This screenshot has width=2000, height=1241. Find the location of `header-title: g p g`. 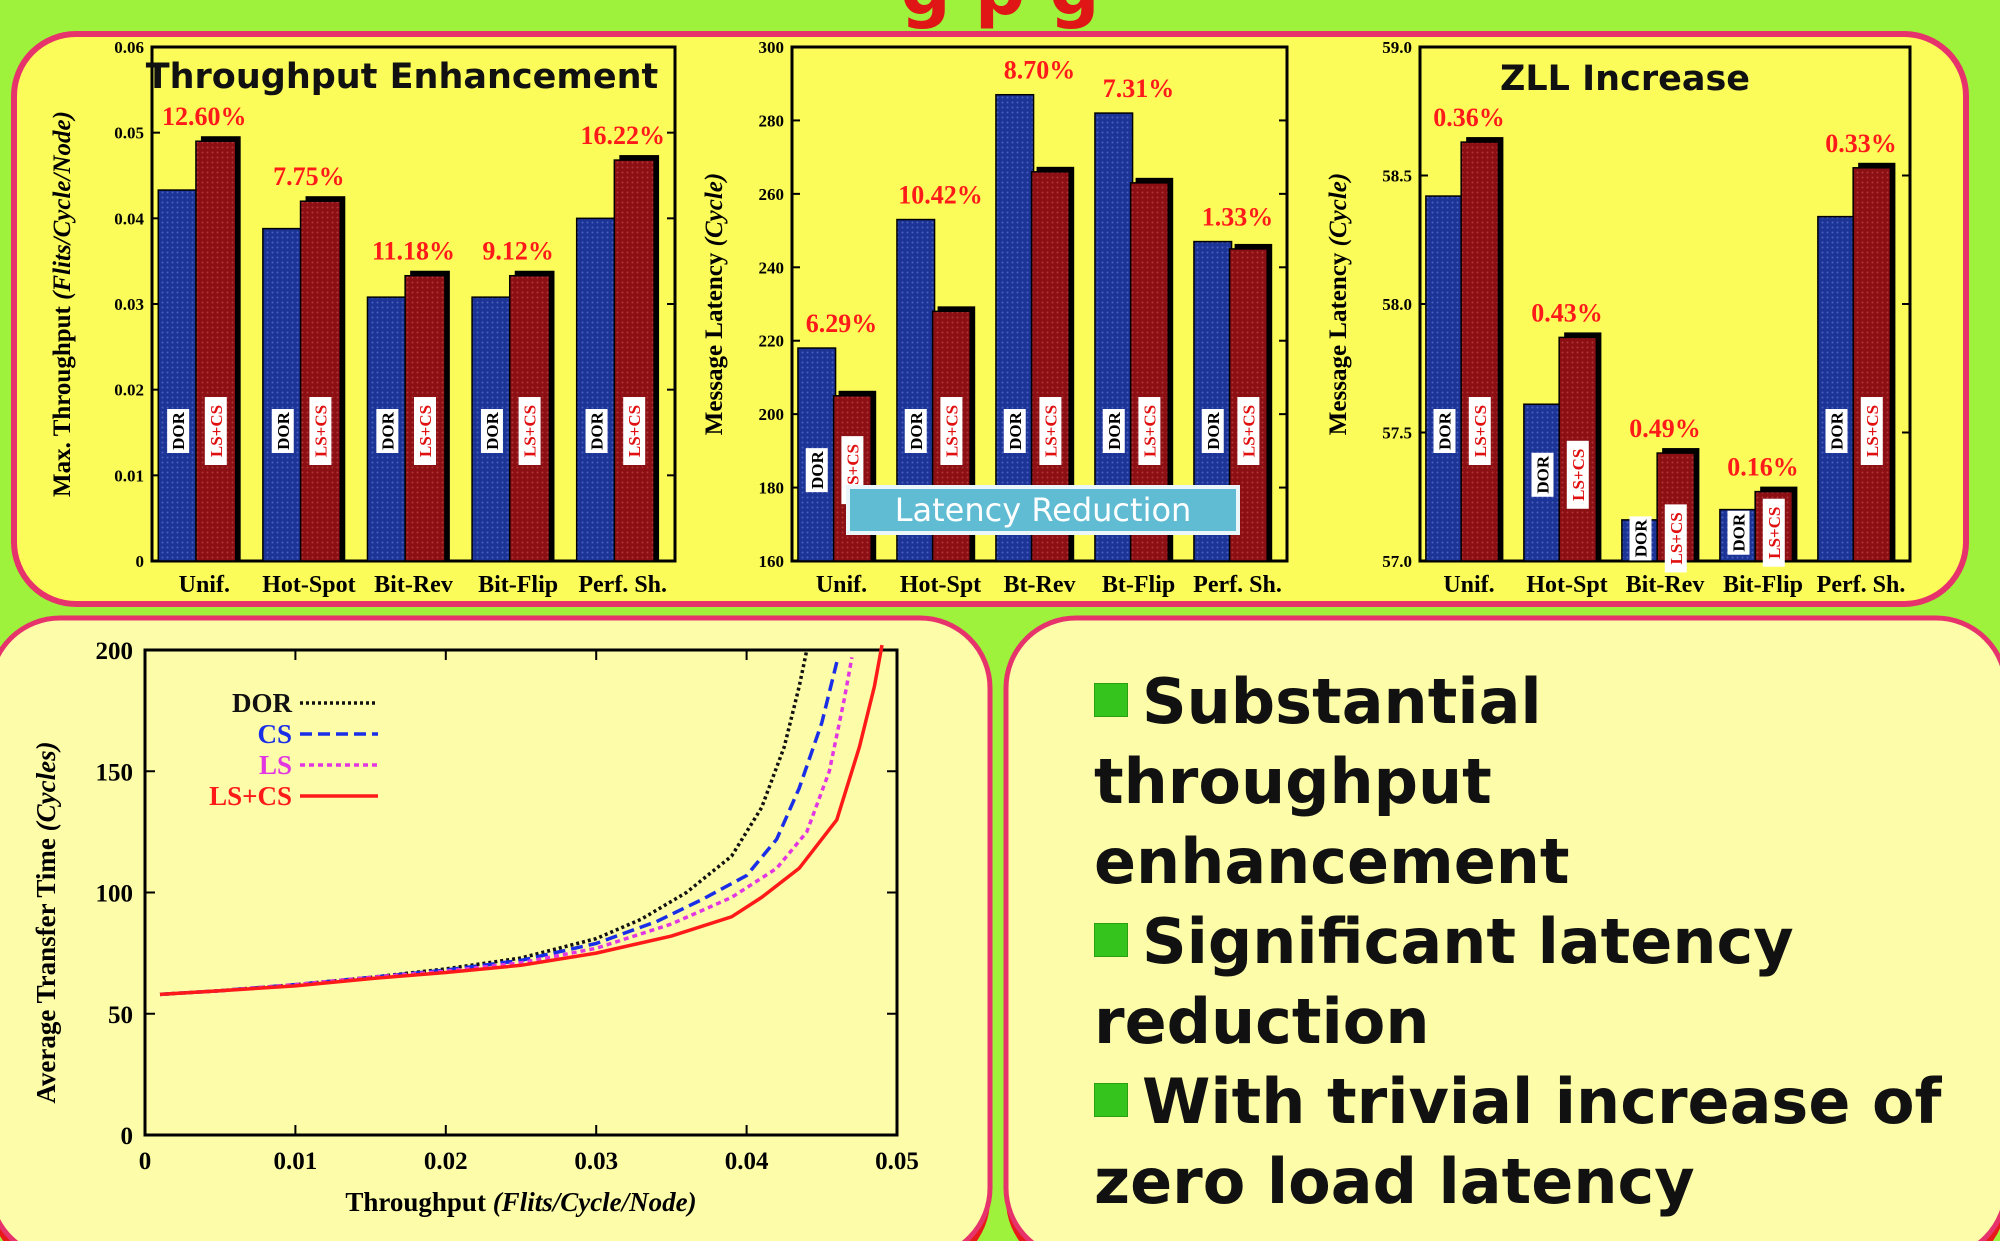

header-title: g p g is located at coordinates (999, 15).